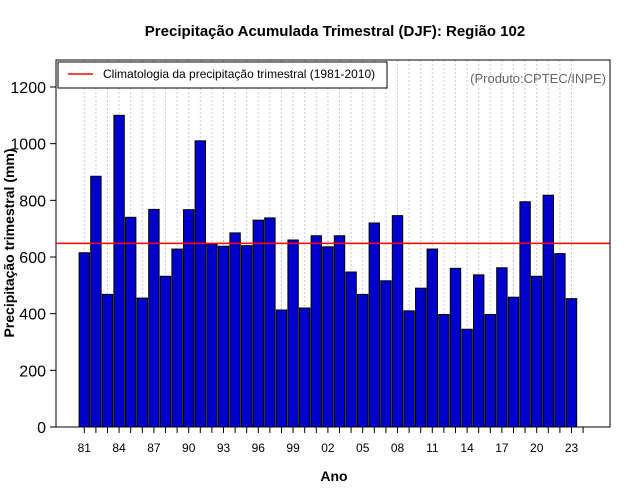 The height and width of the screenshot is (500, 640). What do you see at coordinates (258, 323) in the screenshot?
I see `bar-1996` at bounding box center [258, 323].